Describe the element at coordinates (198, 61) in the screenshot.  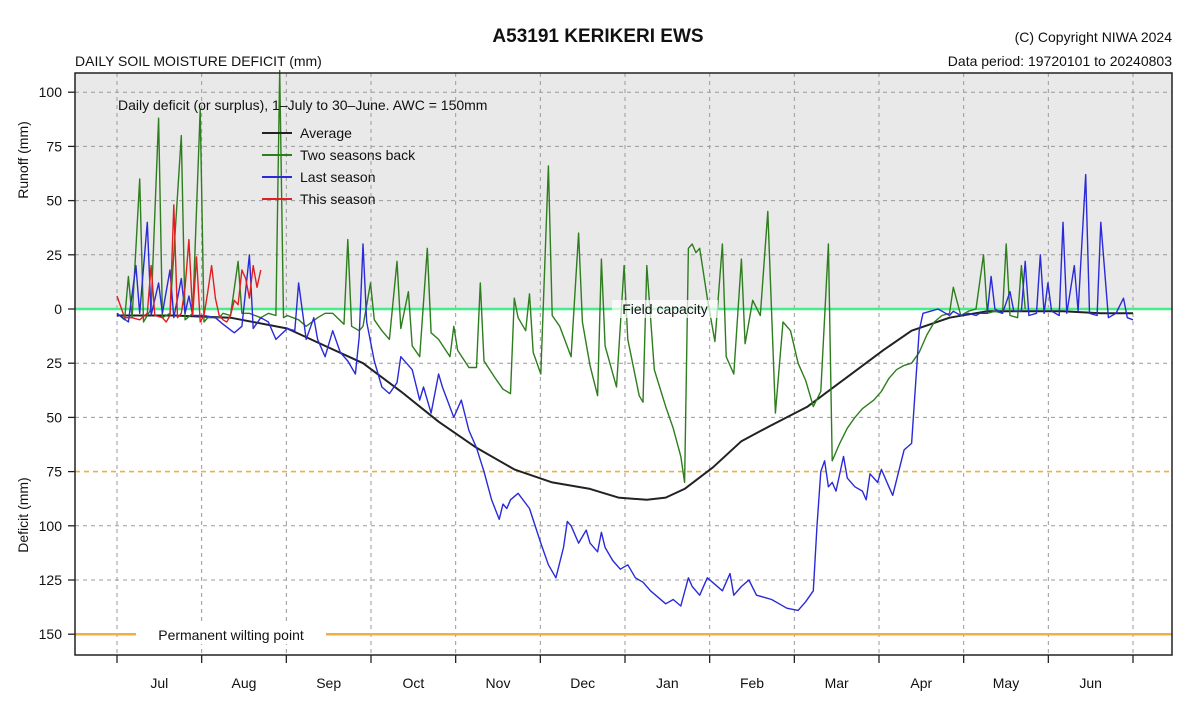
I see `chart-subtitle: DAILY SOIL MOISTURE DEFICIT (mm)` at that location.